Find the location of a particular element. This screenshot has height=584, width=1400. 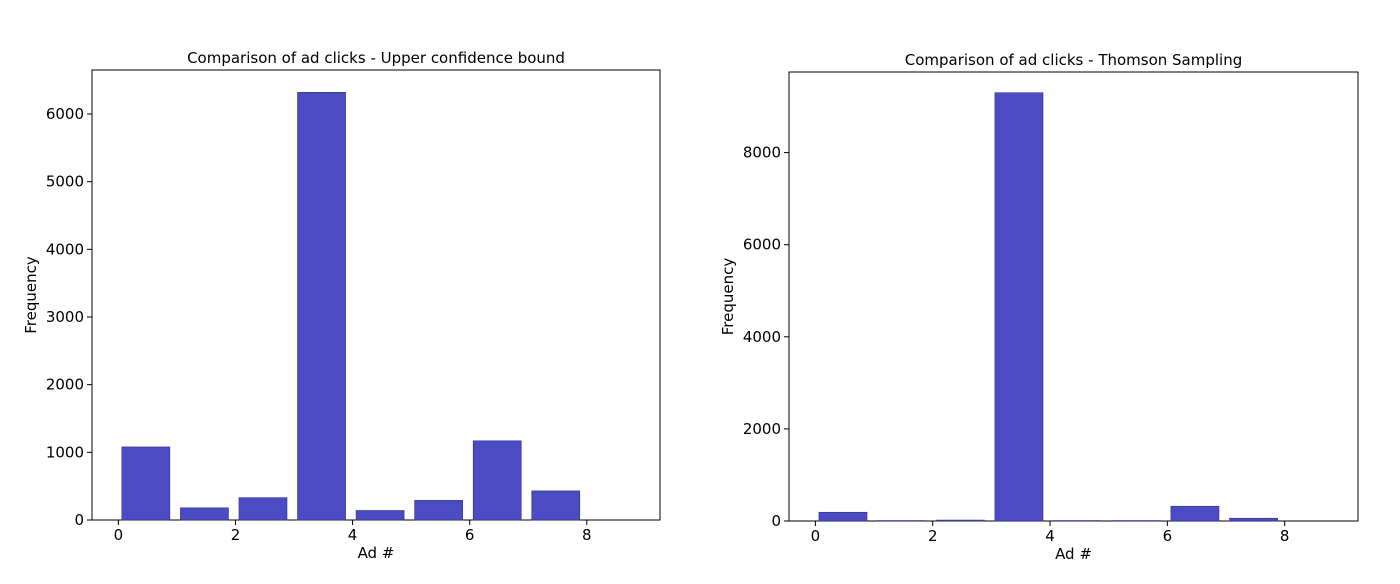

y-tick-label: 3000 is located at coordinates (65, 317).